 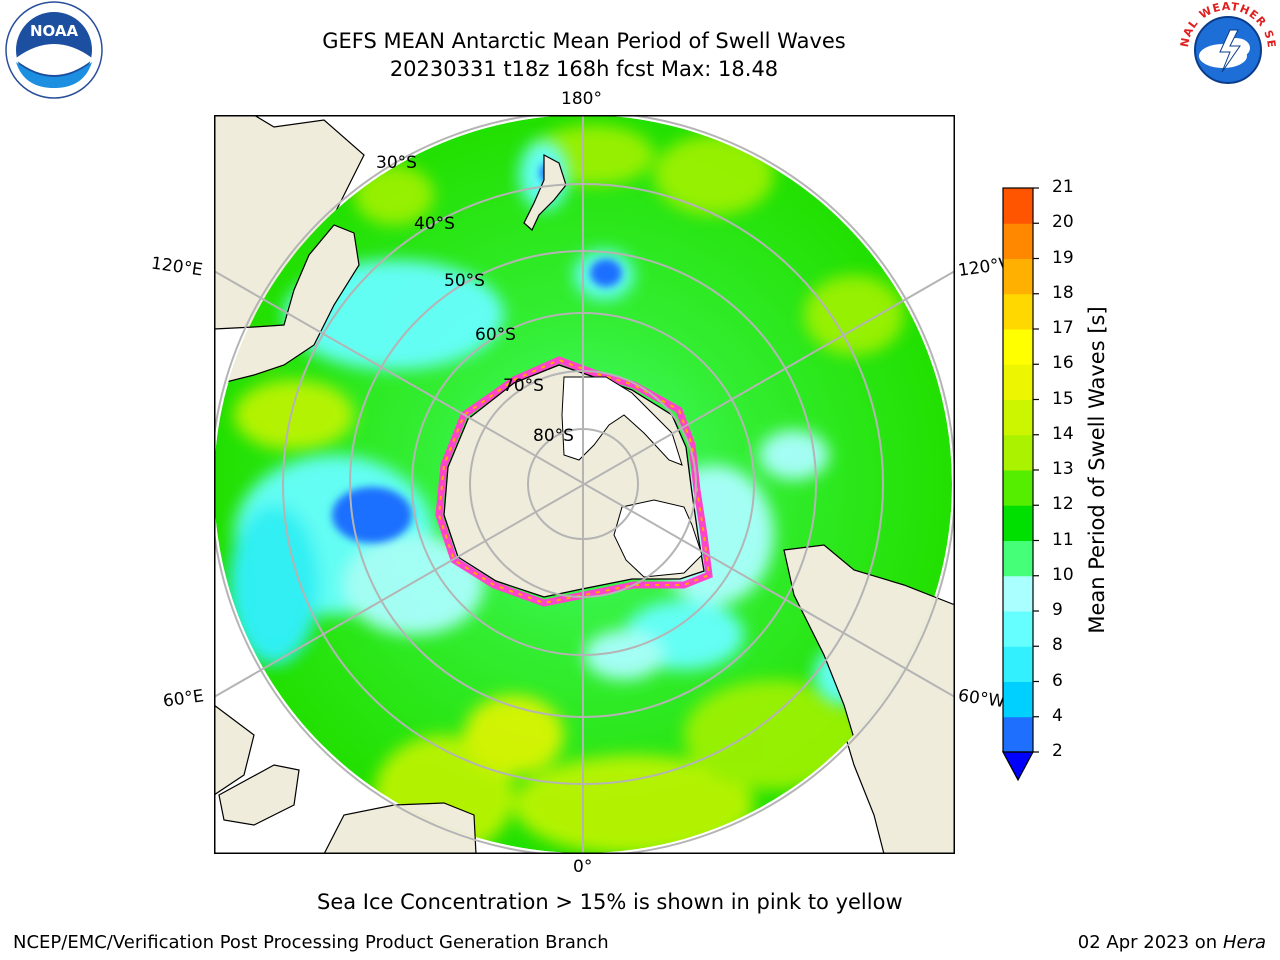 What do you see at coordinates (1057, 715) in the screenshot?
I see `colorbar-tick-label: 4` at bounding box center [1057, 715].